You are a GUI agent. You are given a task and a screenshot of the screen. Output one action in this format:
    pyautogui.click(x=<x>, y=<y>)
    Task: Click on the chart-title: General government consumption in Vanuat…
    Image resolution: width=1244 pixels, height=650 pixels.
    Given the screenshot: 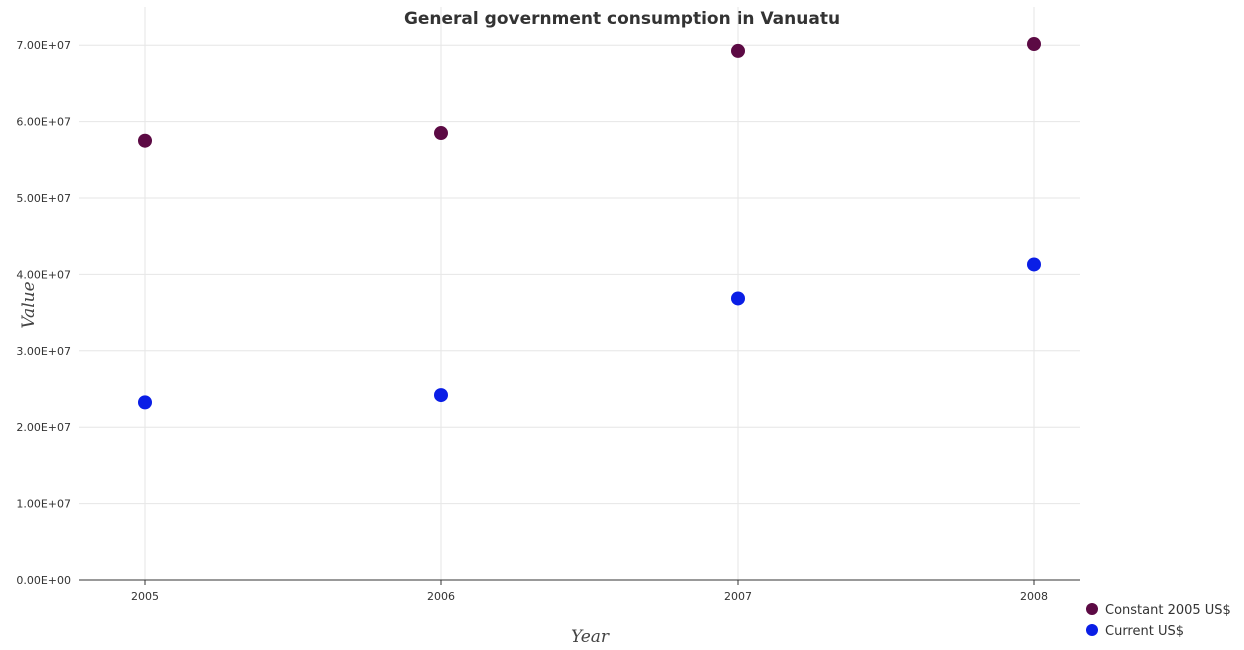 What is the action you would take?
    pyautogui.click(x=622, y=19)
    